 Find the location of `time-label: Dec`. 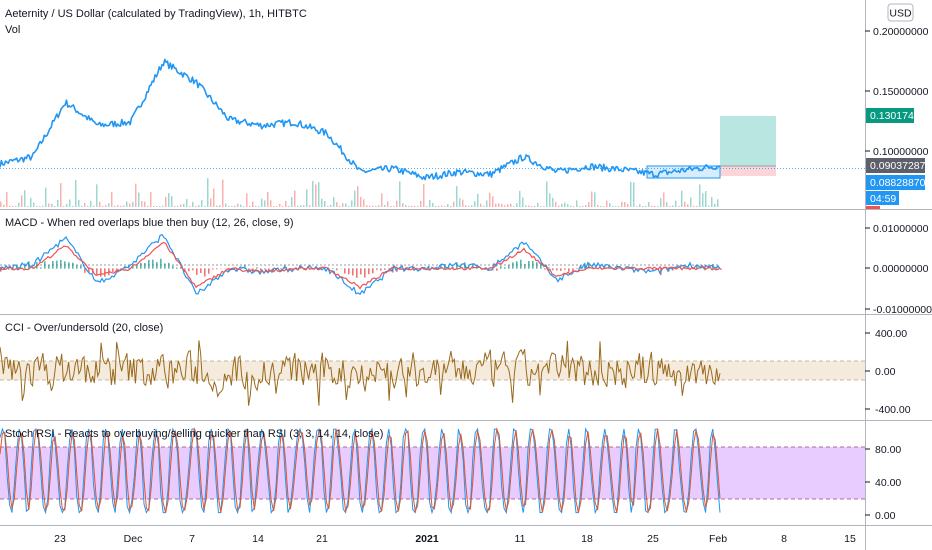

time-label: Dec is located at coordinates (133, 539).